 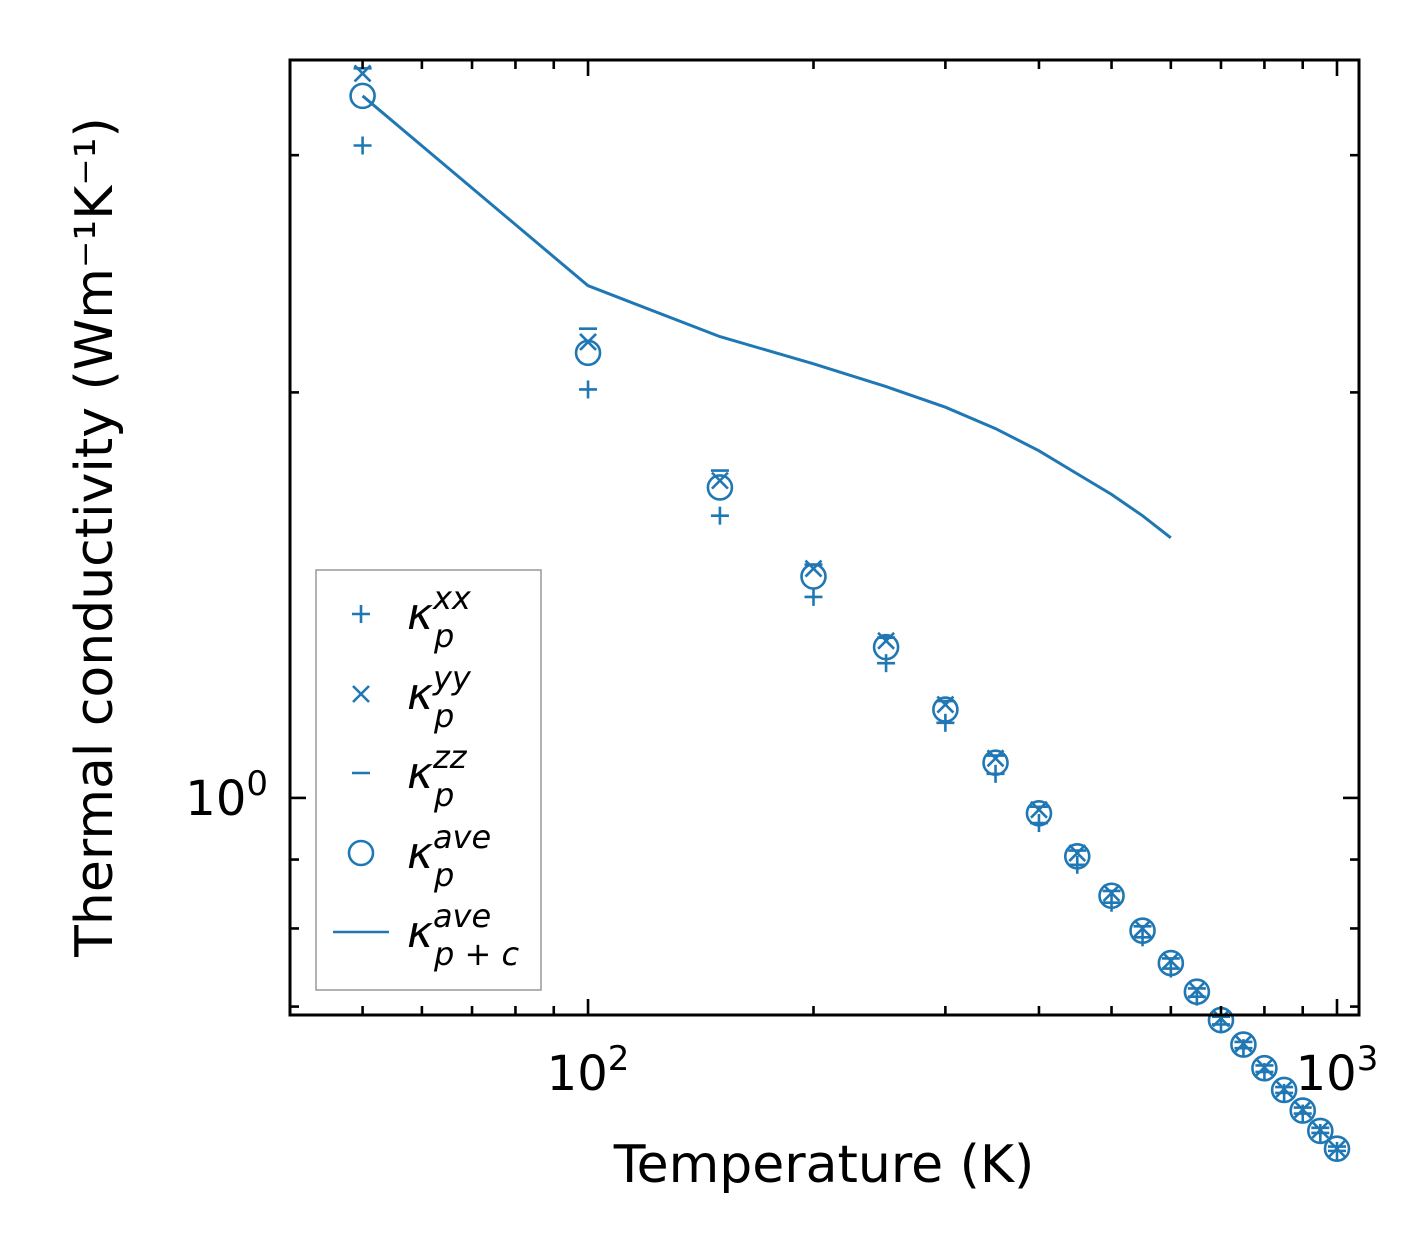 I want to click on legend-box, so click(x=428, y=780).